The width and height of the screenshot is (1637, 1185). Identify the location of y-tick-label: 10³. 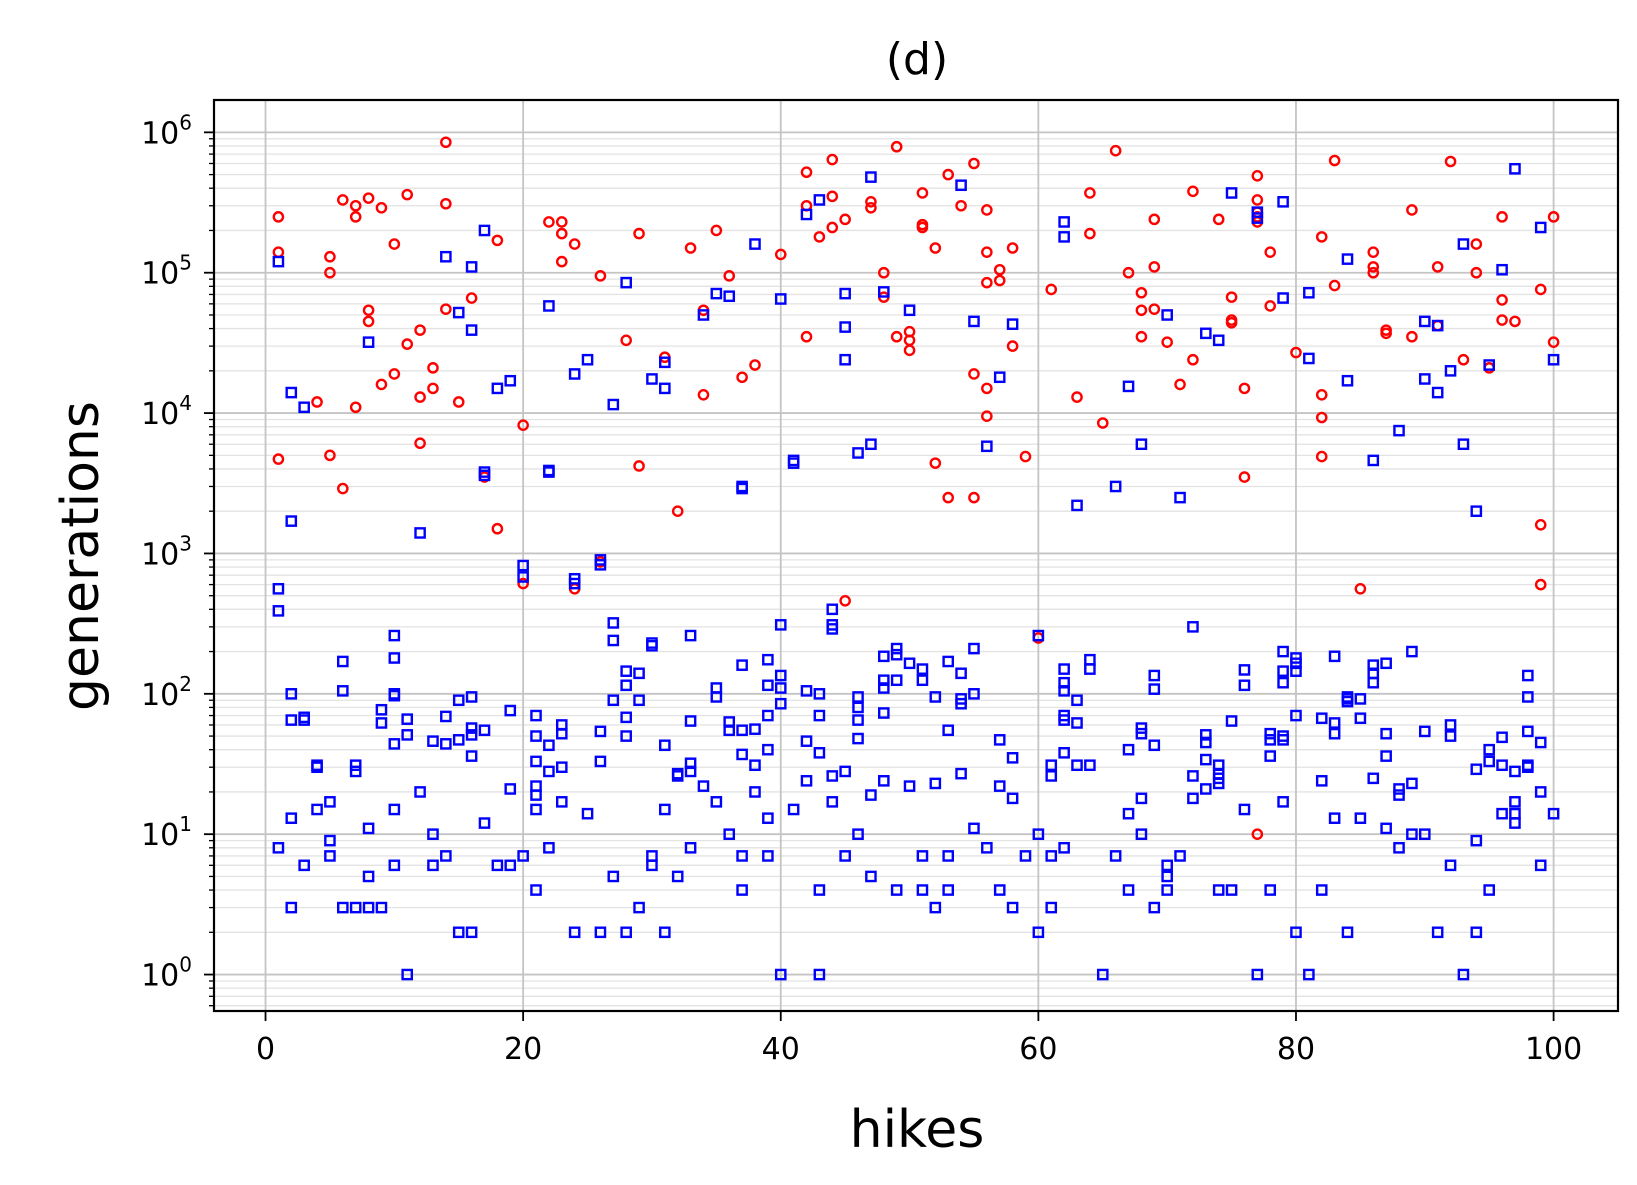
(166, 551).